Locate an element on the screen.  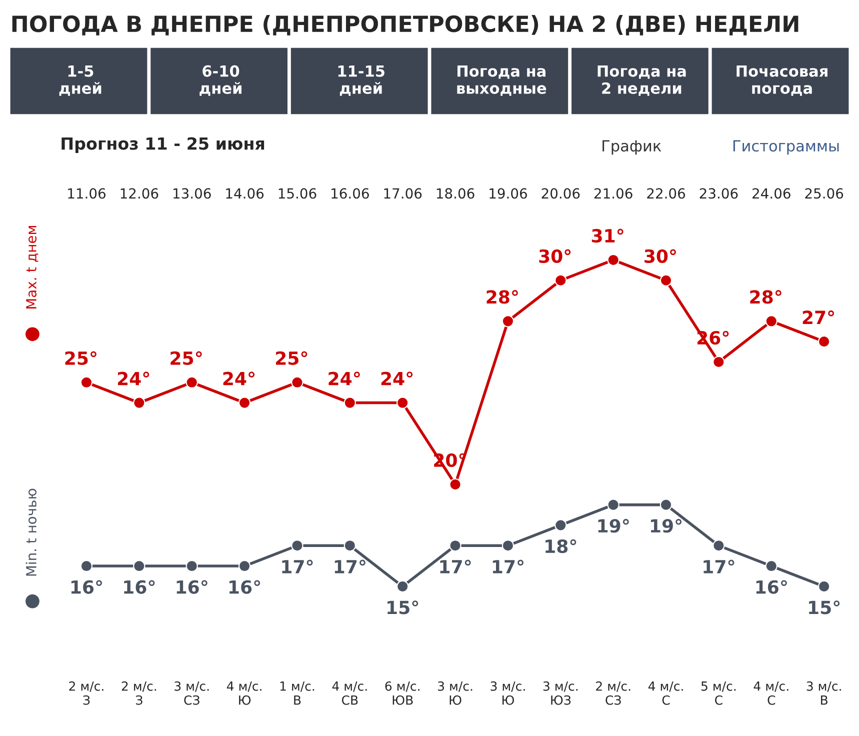
x-tick-label: 17.06 is located at coordinates (403, 193).